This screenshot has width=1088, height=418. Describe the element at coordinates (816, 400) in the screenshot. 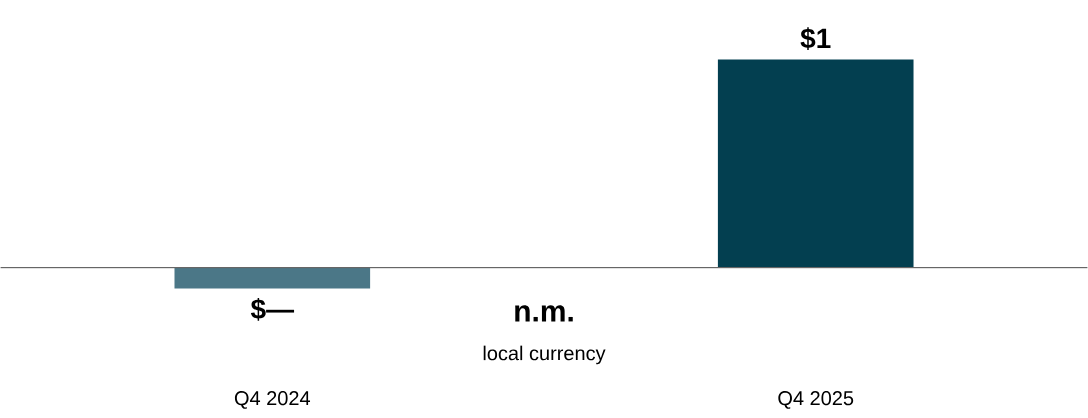

I see `x-tick-label: Q4 2025` at that location.